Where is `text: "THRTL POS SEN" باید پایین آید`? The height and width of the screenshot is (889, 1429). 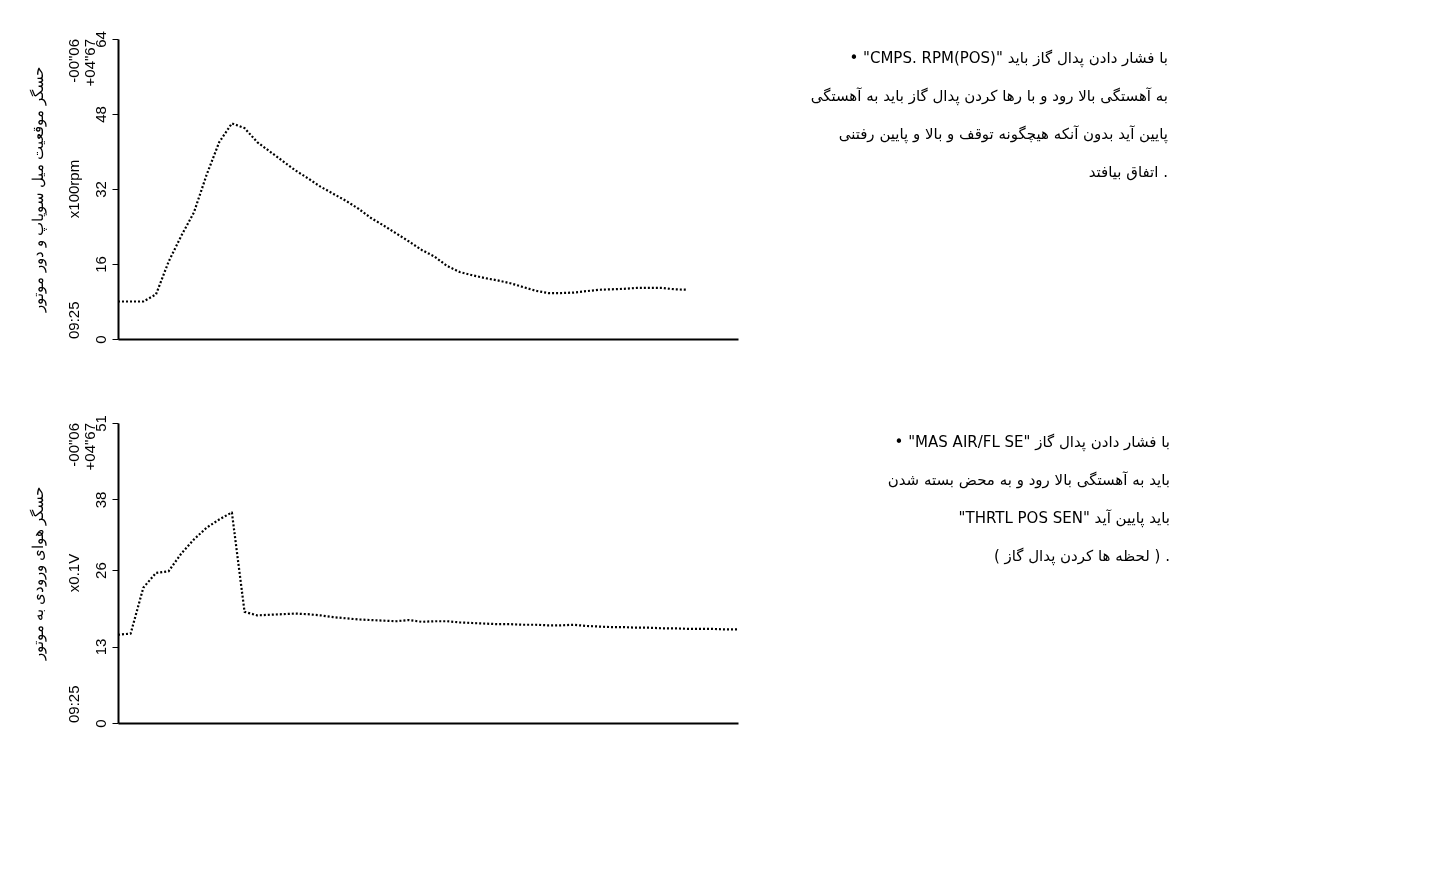 text: "THRTL POS SEN" باید پایین آید is located at coordinates (1064, 518).